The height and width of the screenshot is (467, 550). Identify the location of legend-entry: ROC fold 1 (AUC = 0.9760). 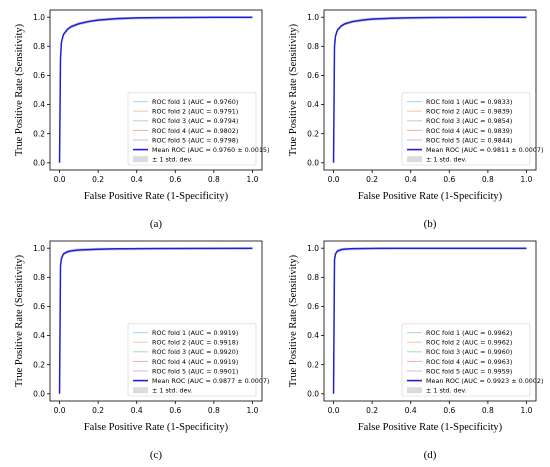
(195, 102).